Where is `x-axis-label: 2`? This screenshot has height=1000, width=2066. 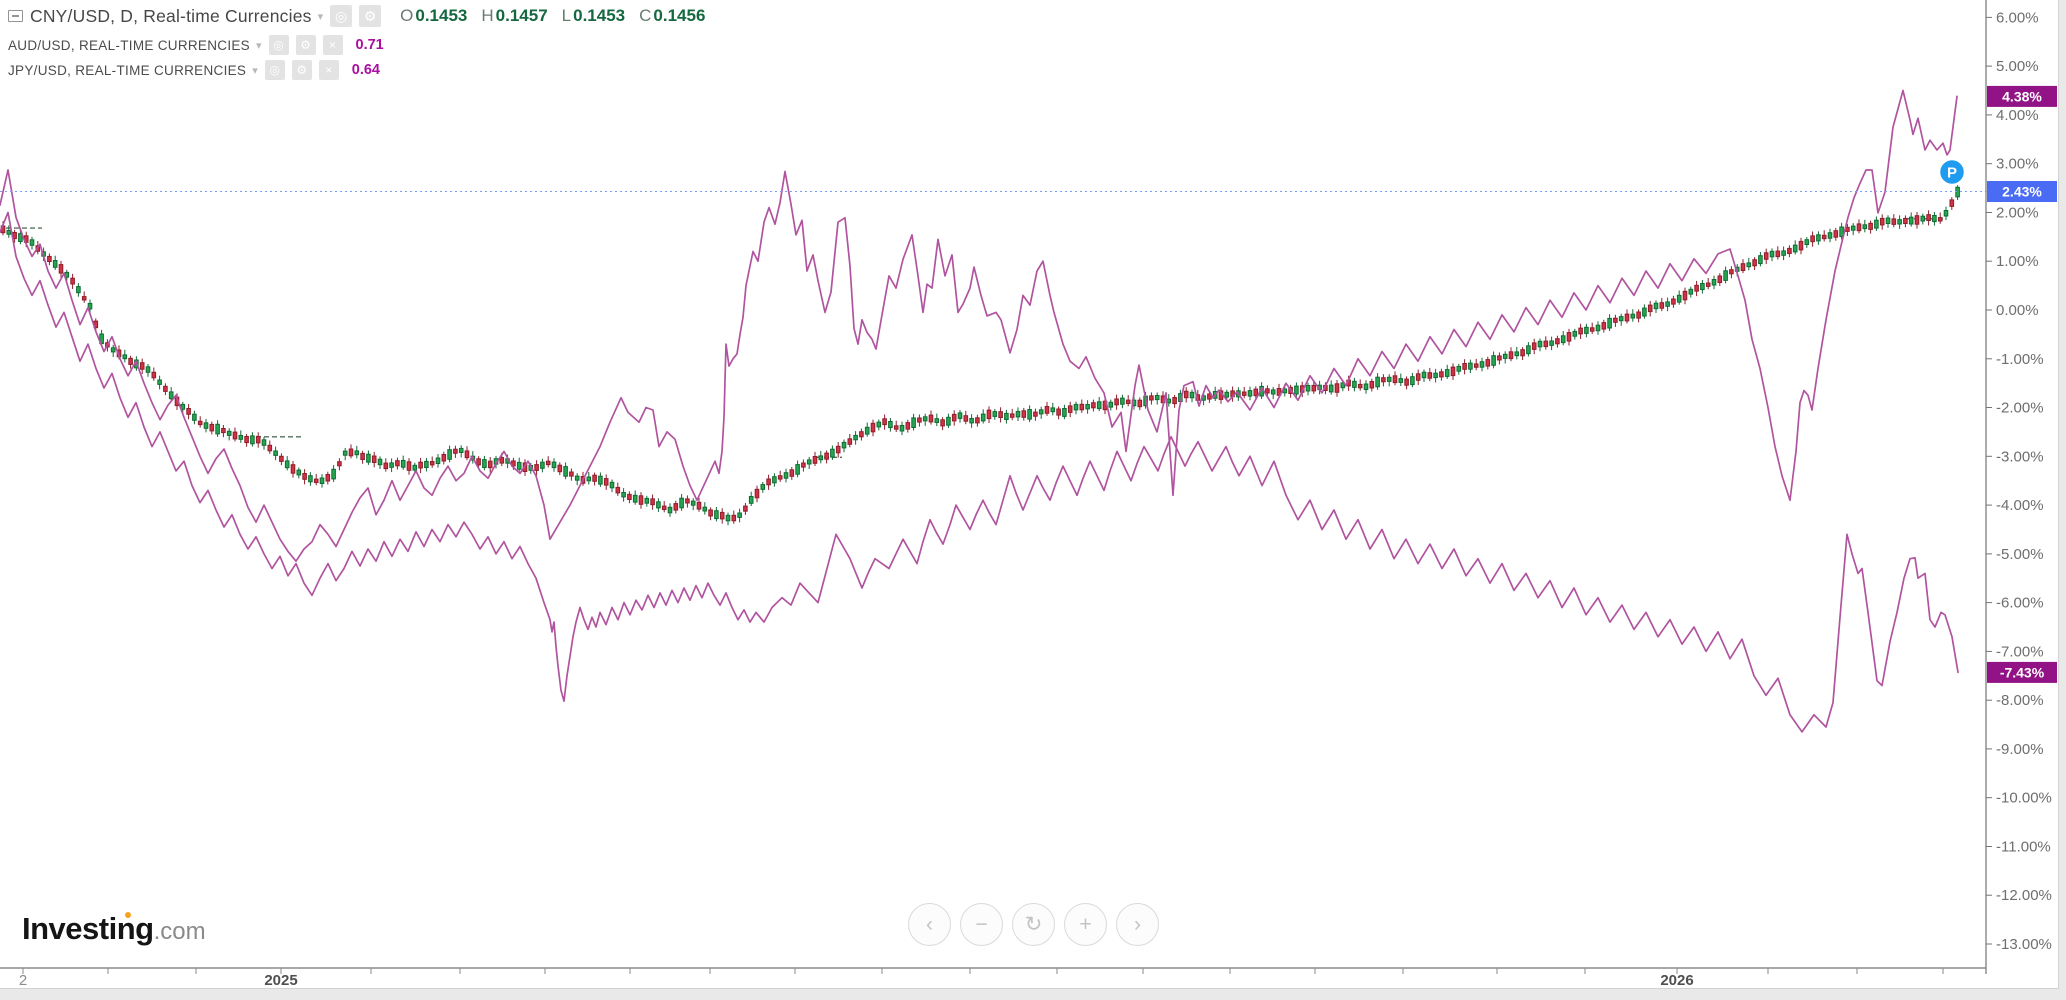 x-axis-label: 2 is located at coordinates (23, 980).